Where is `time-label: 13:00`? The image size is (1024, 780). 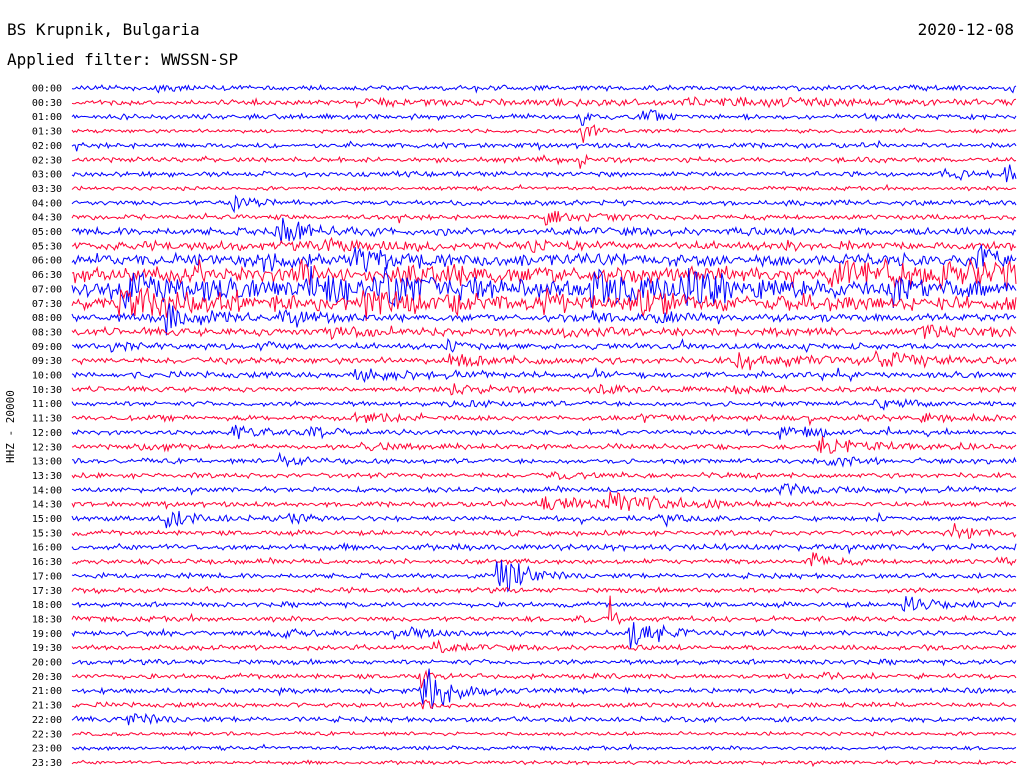 time-label: 13:00 is located at coordinates (47, 462).